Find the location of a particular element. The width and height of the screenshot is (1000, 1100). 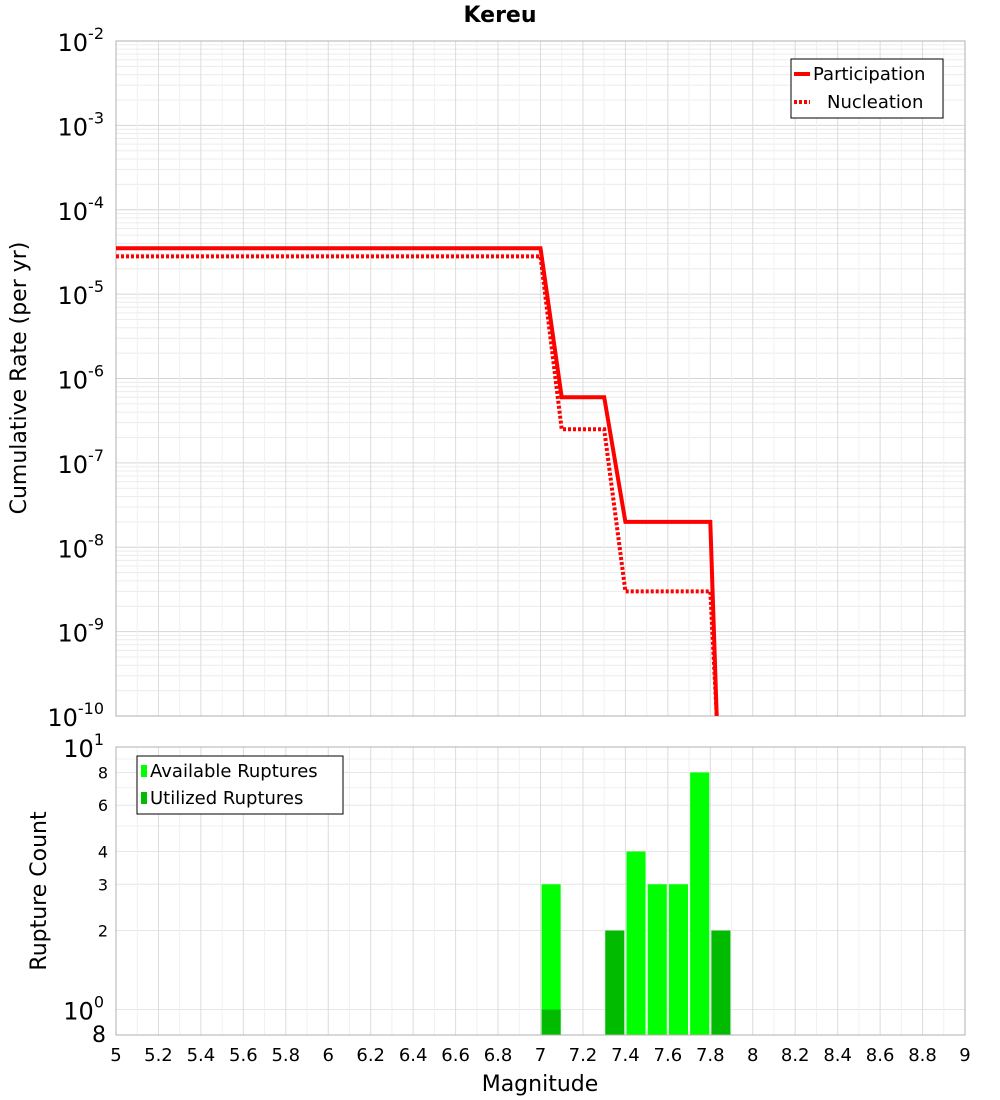

legend-label-utilized: Utilized Ruptures is located at coordinates (226, 798).